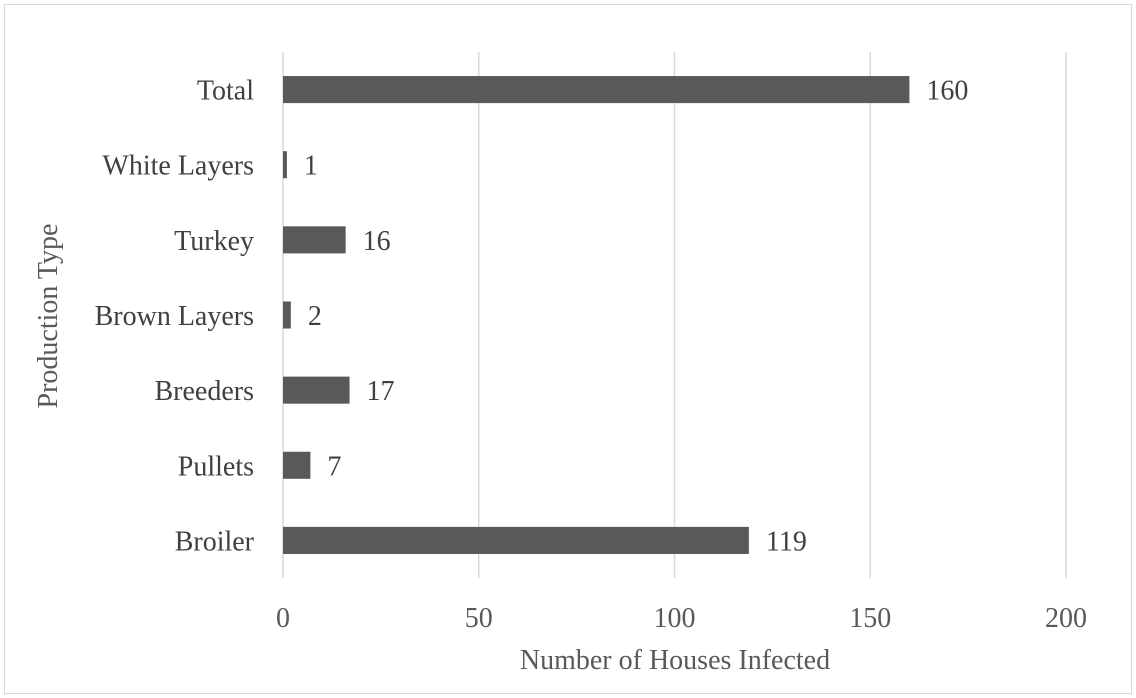  I want to click on y-axis-title: Production Type, so click(48, 316).